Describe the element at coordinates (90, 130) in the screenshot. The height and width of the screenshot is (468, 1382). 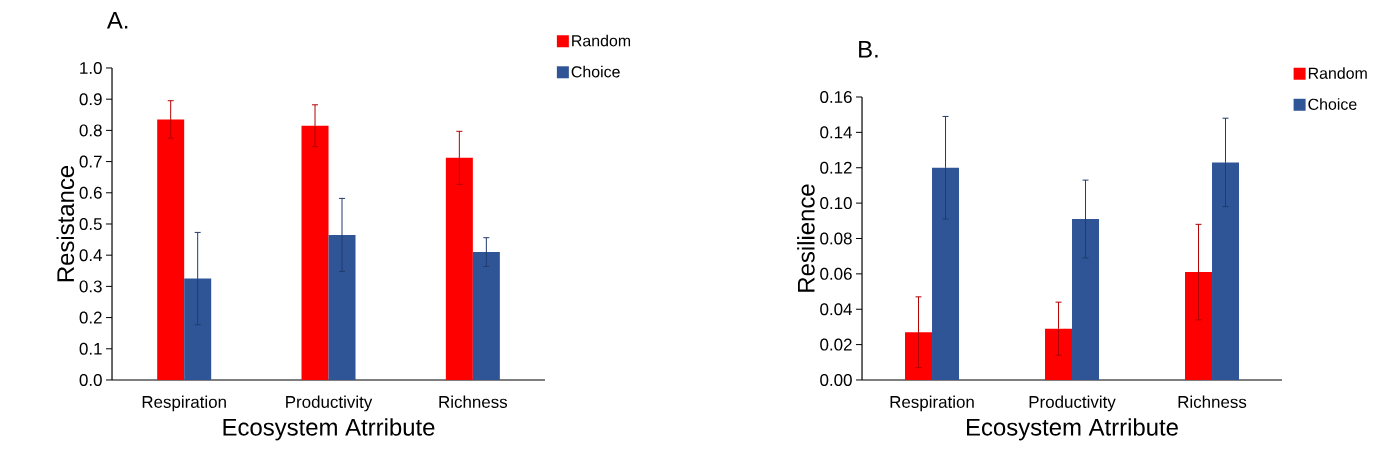
I see `y-tick-label: 0.8` at that location.